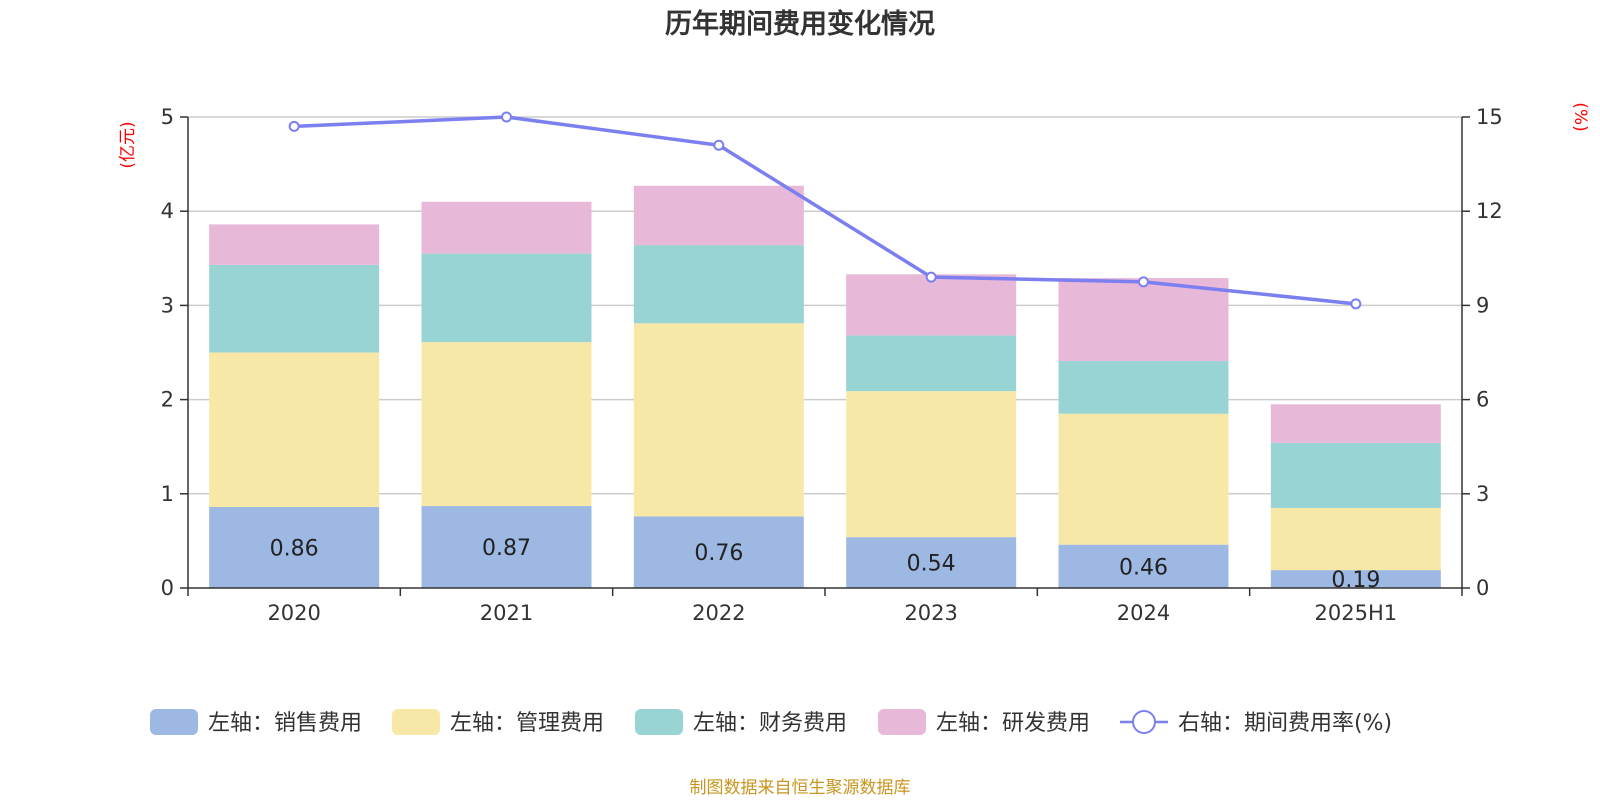 The height and width of the screenshot is (800, 1600). I want to click on legend-label: 左轴：财务费用, so click(770, 723).